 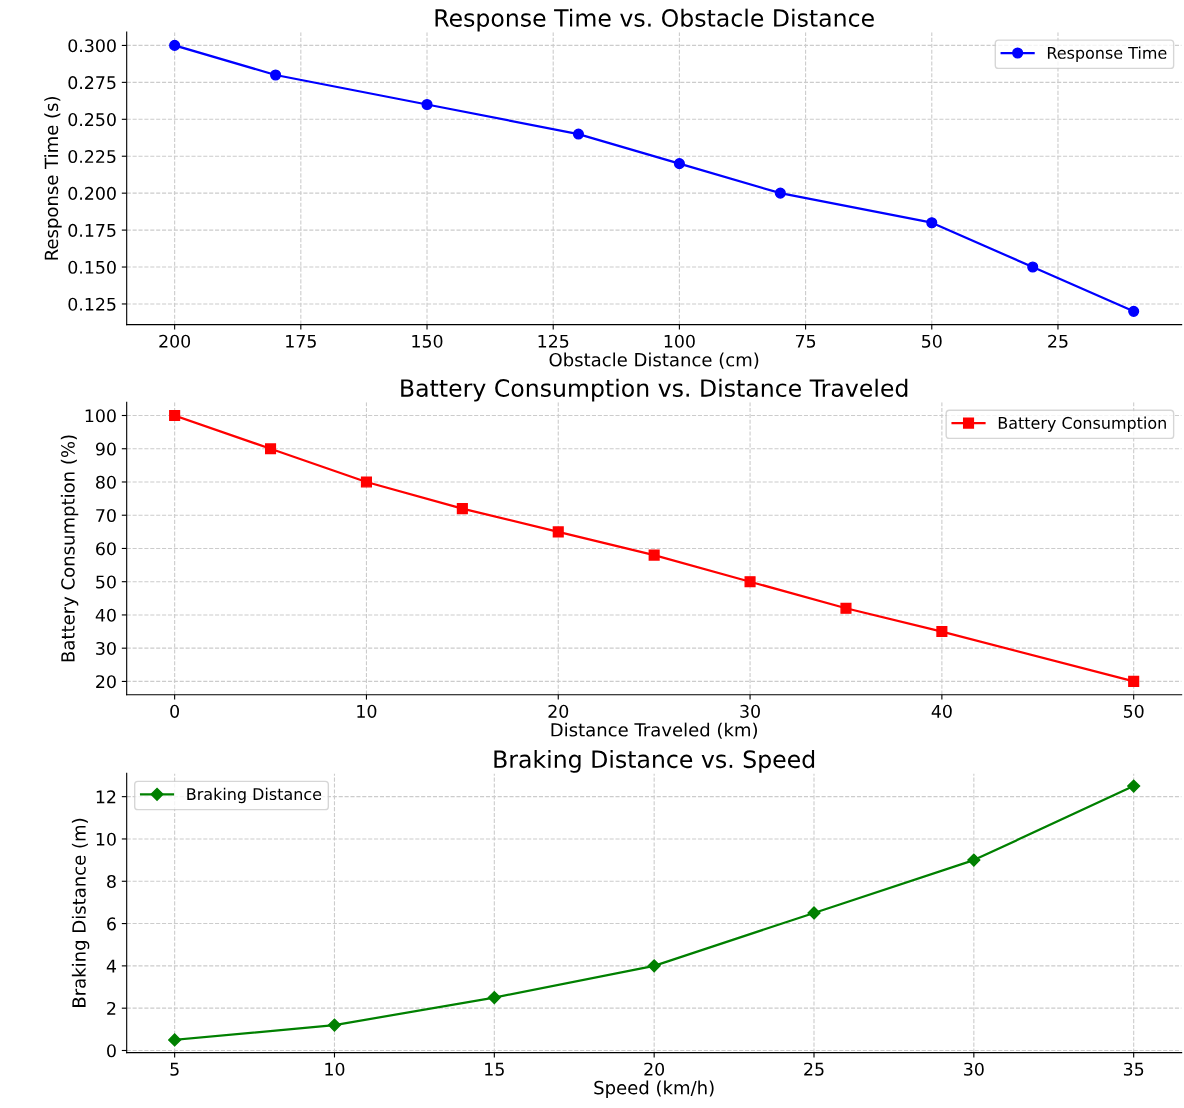 What do you see at coordinates (92, 267) in the screenshot?
I see `y-tick-label: 0.150` at bounding box center [92, 267].